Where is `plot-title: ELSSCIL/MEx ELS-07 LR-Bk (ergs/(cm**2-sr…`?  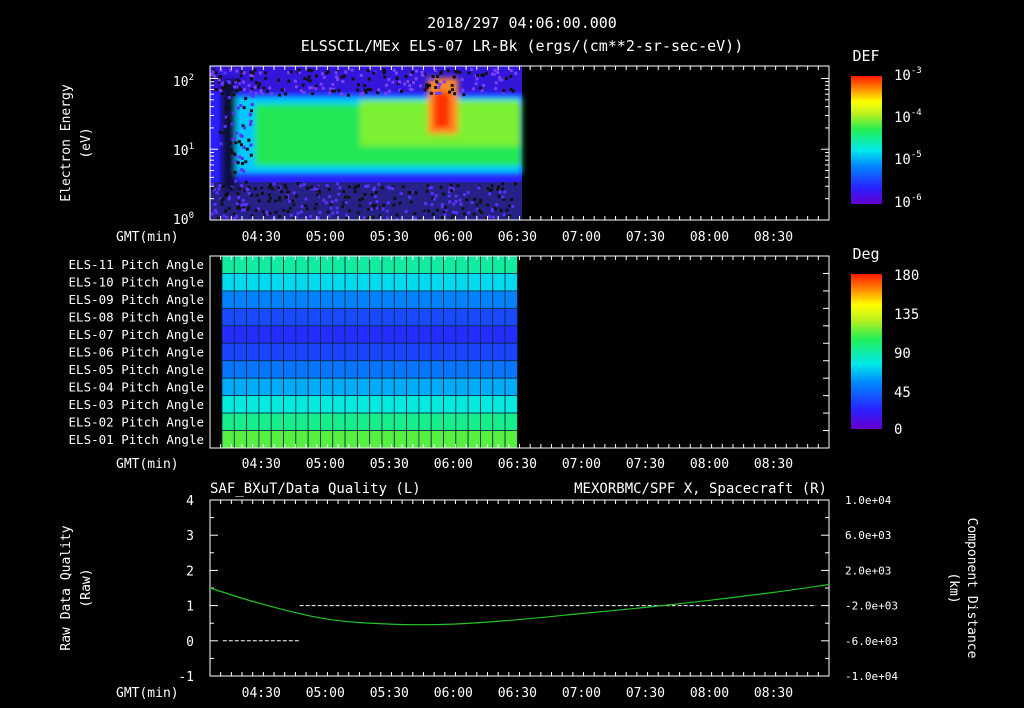
plot-title: ELSSCIL/MEx ELS-07 LR-Bk (ergs/(cm**2-sr… is located at coordinates (522, 46).